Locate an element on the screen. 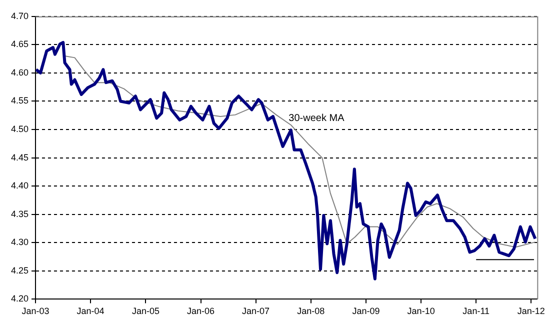 Image resolution: width=556 pixels, height=328 pixels. x-tick-label: Jan-08 is located at coordinates (311, 311).